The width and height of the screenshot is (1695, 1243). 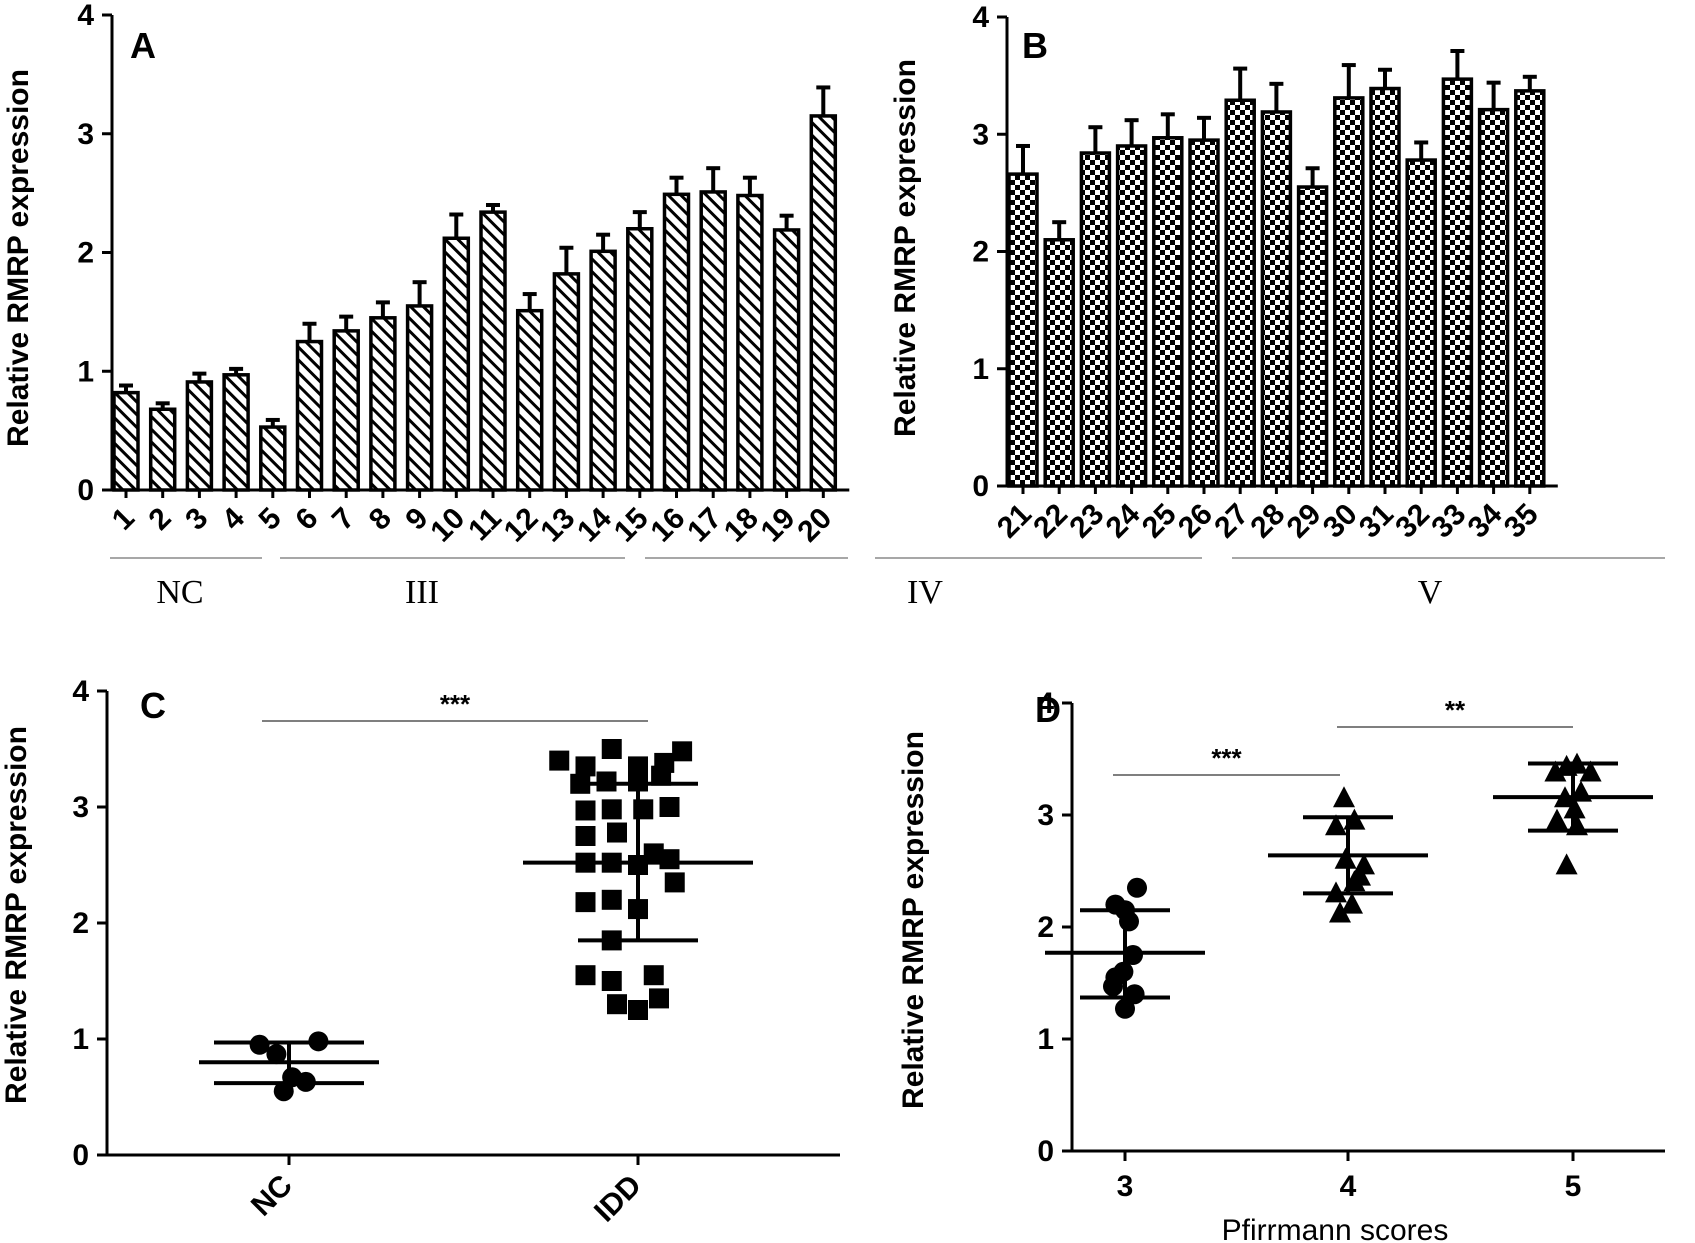 I want to click on panel-d-x-axis-title: Pfirrmann scores, so click(x=1335, y=1228).